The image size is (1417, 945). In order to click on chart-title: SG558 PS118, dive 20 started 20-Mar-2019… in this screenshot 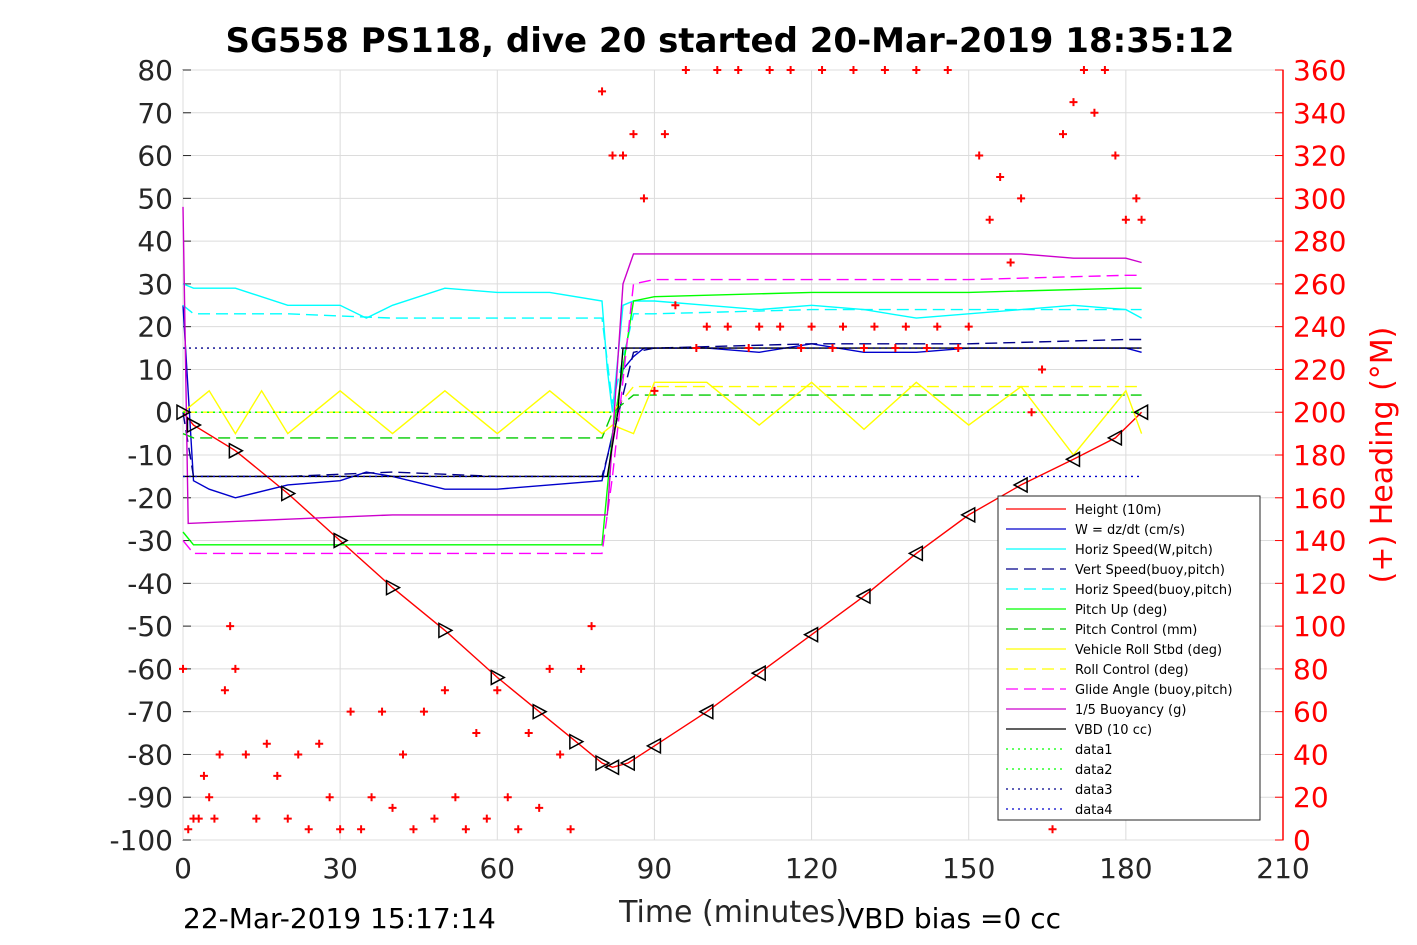, I will do `click(730, 41)`.